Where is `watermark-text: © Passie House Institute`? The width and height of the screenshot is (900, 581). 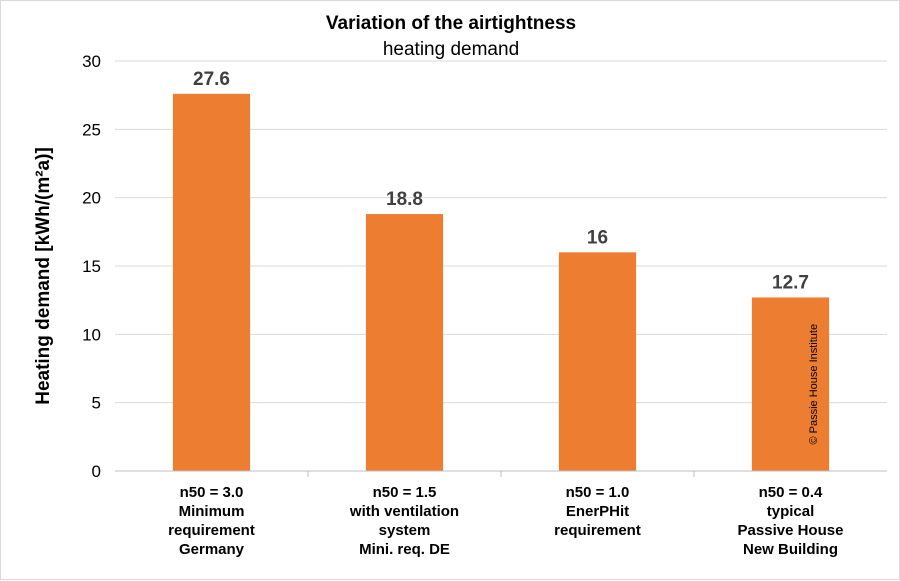
watermark-text: © Passie House Institute is located at coordinates (814, 384).